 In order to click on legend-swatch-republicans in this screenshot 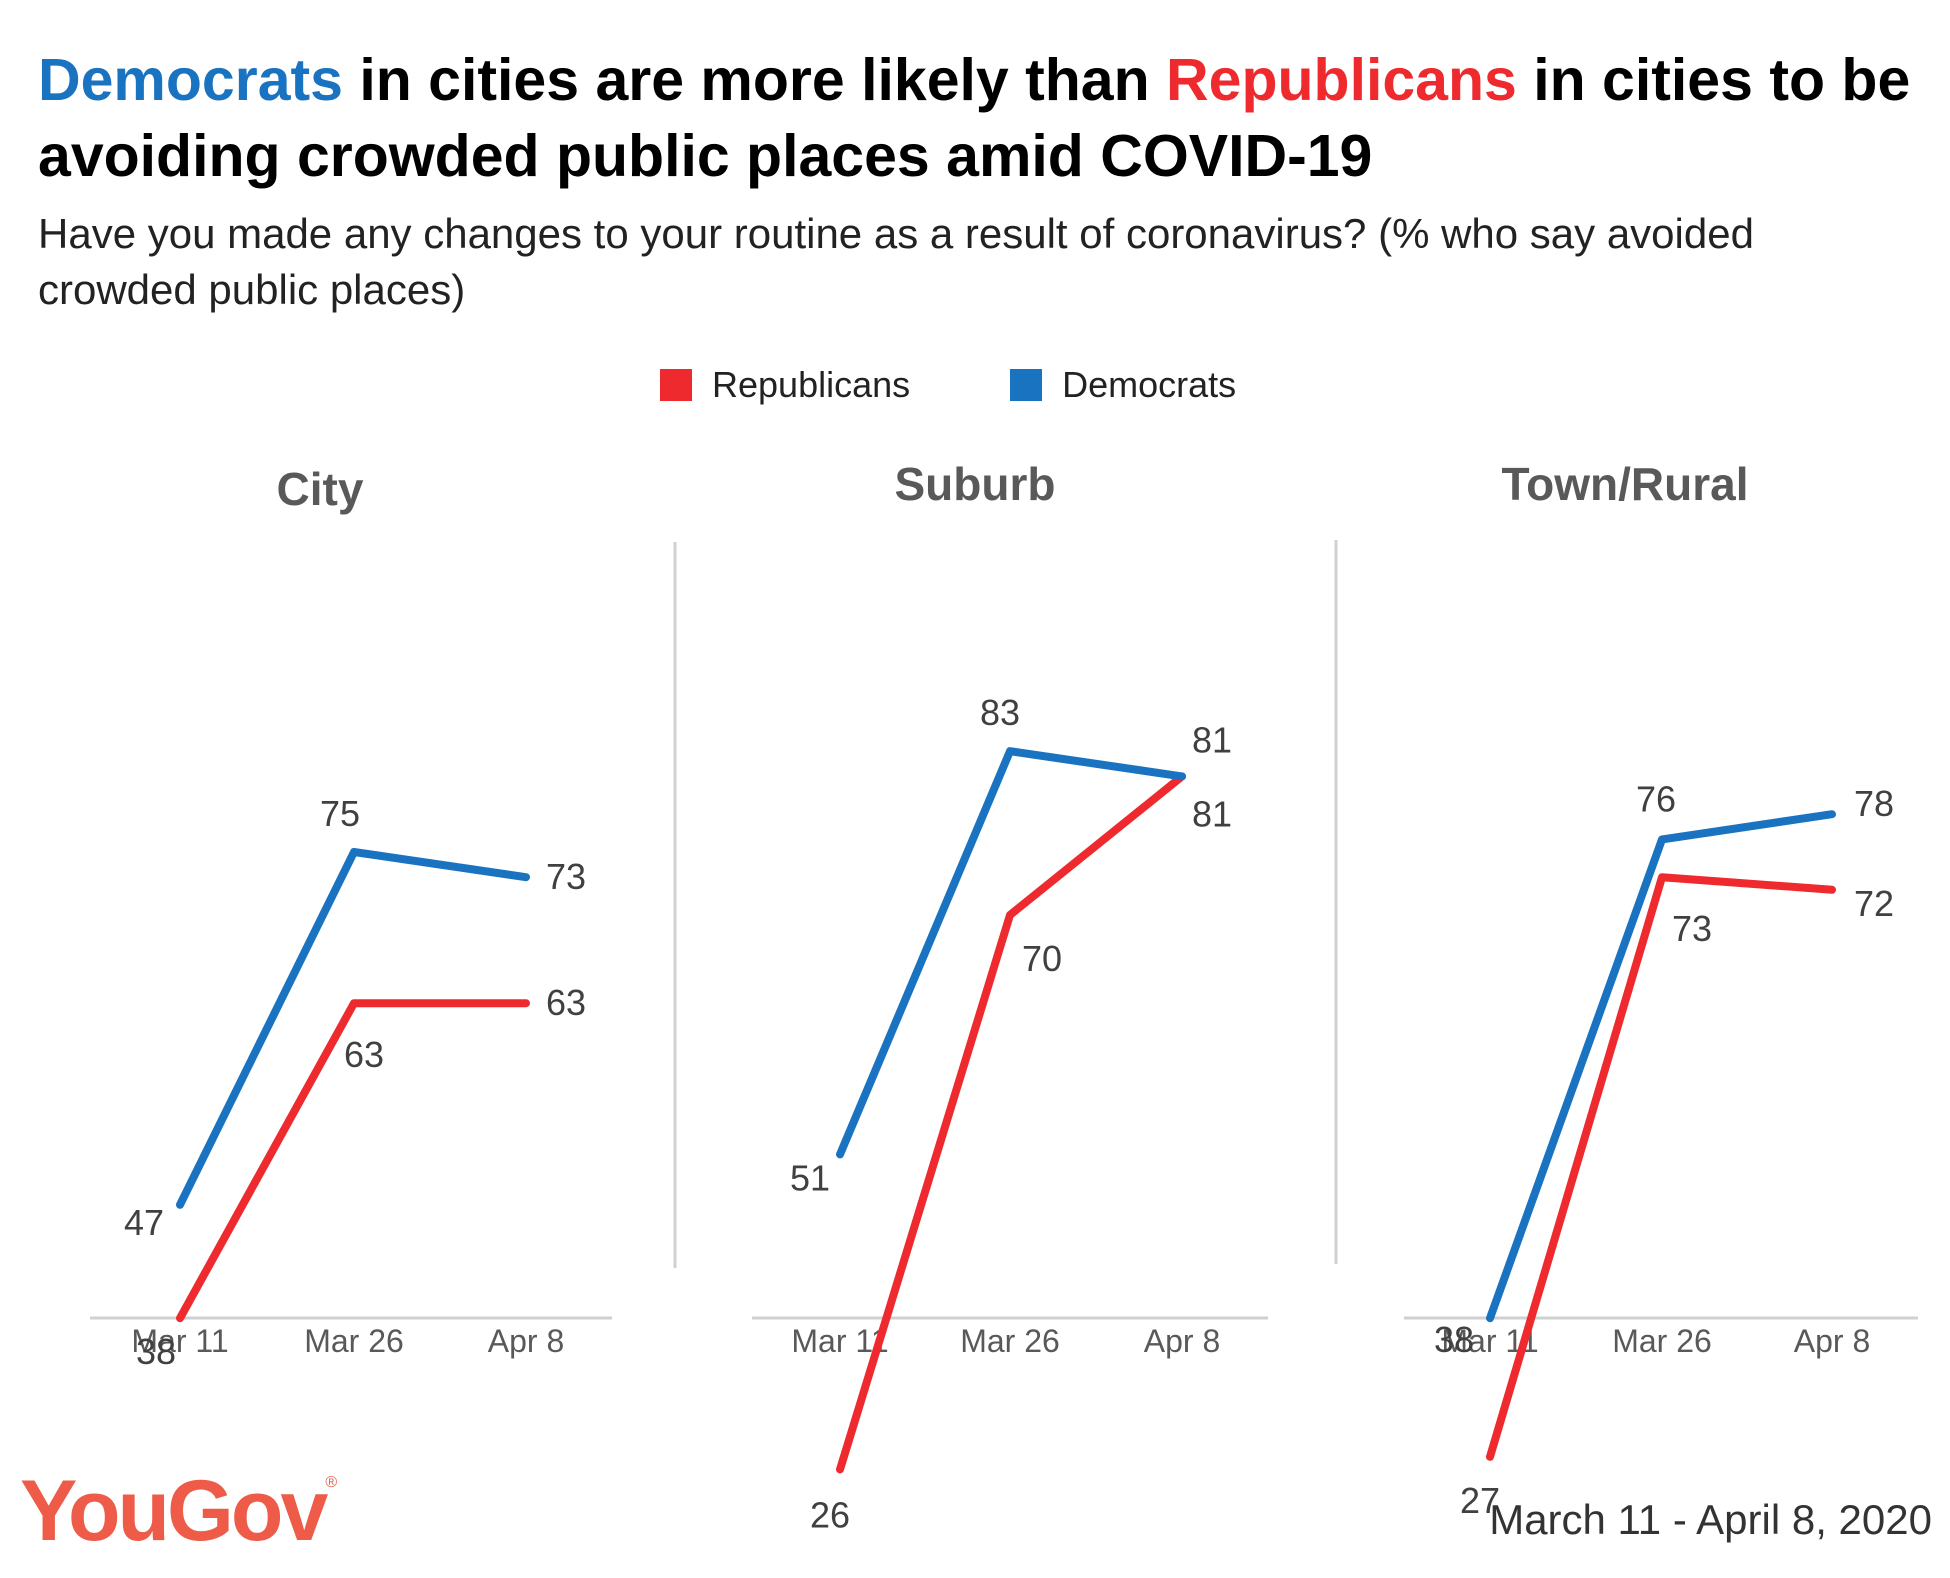, I will do `click(676, 385)`.